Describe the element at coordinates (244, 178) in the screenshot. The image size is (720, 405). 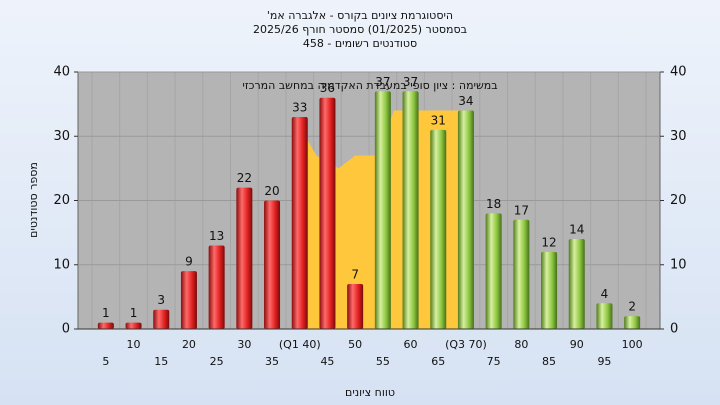
I see `data-label: 22` at that location.